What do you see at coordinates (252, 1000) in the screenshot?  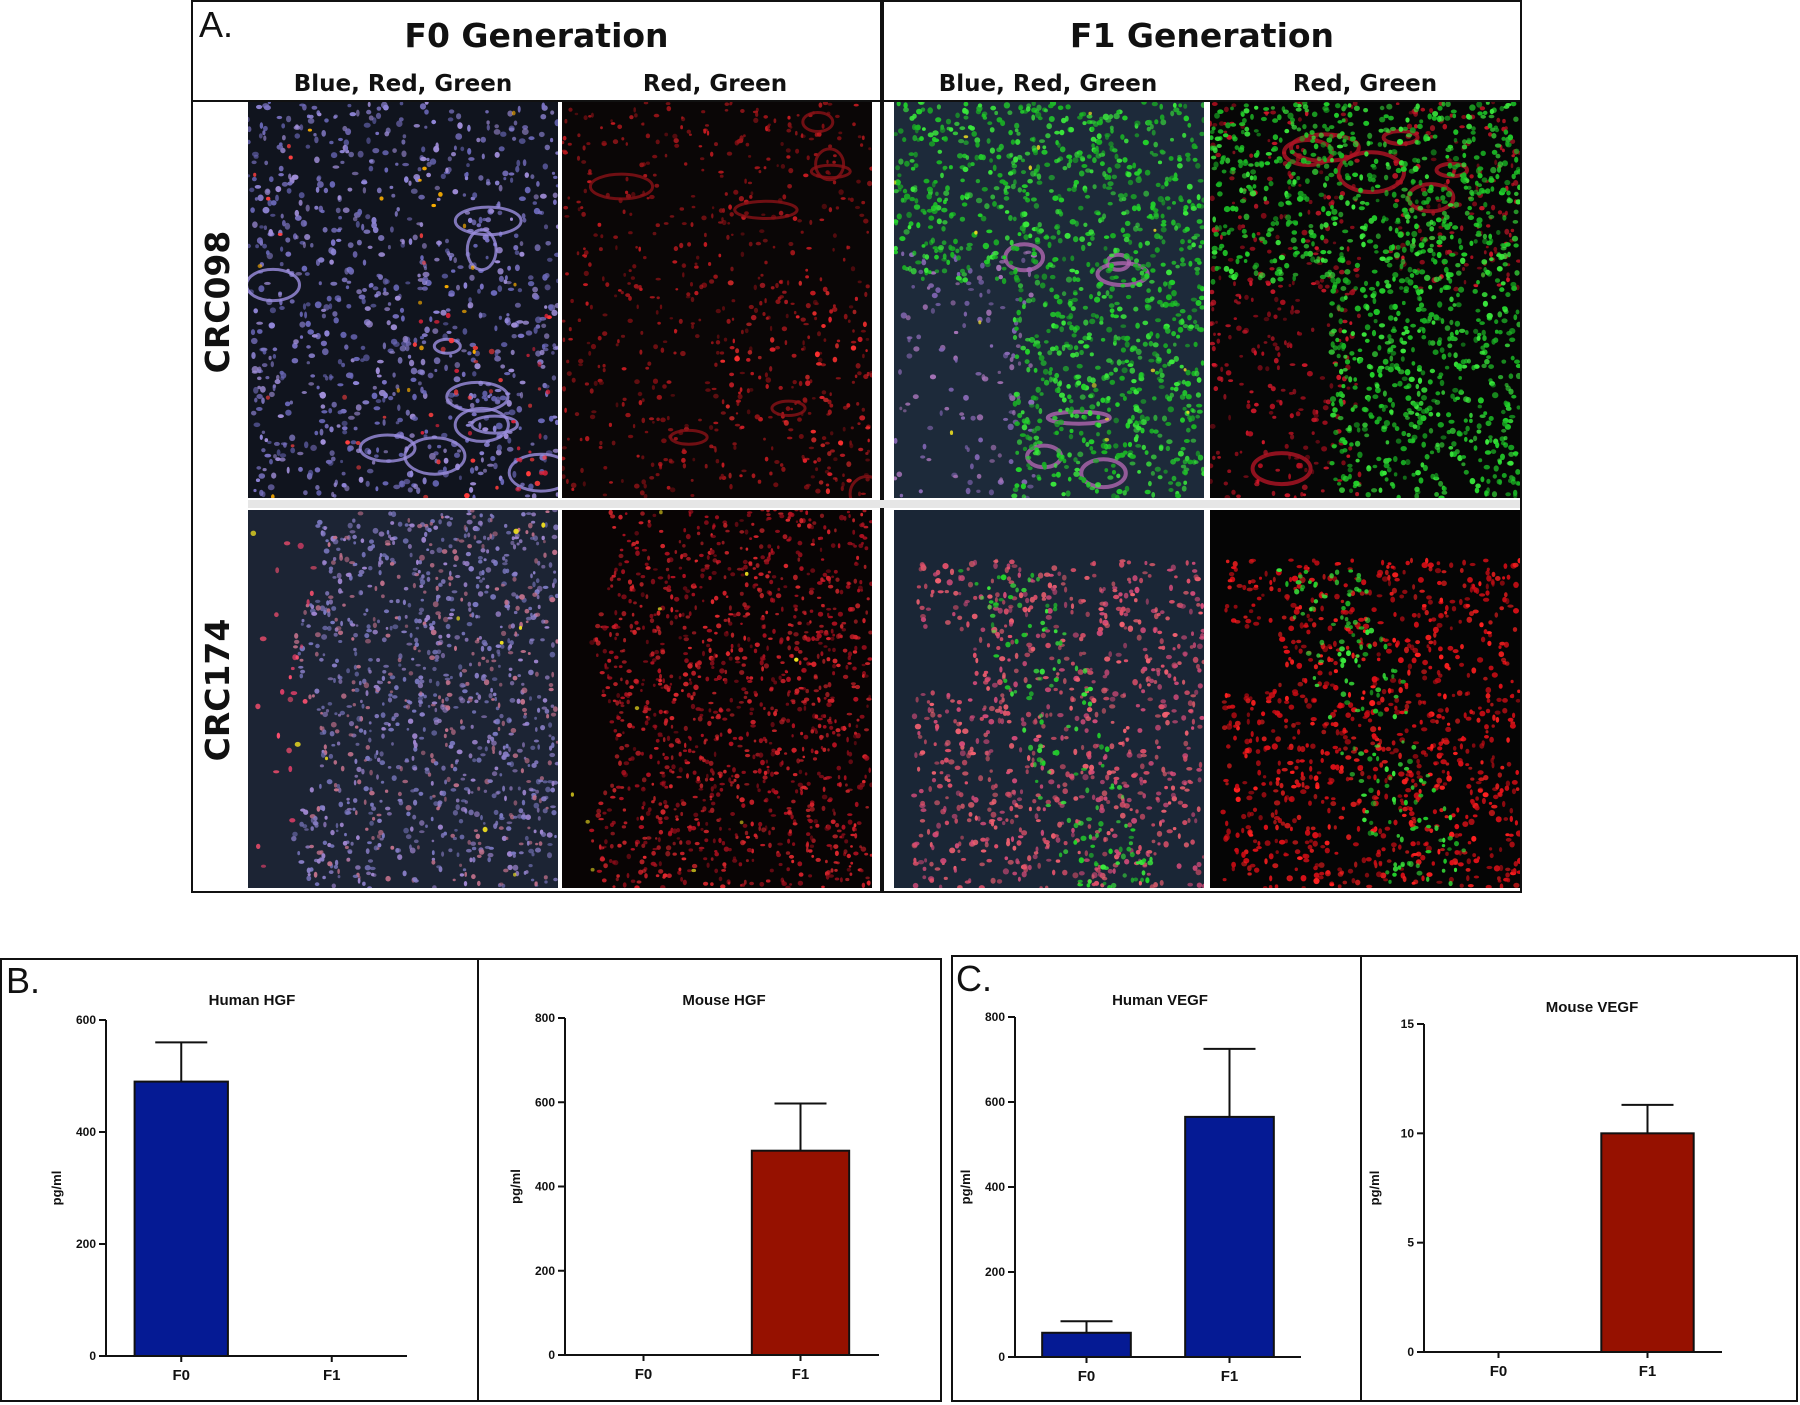 I see `chart-title: Human HGF` at bounding box center [252, 1000].